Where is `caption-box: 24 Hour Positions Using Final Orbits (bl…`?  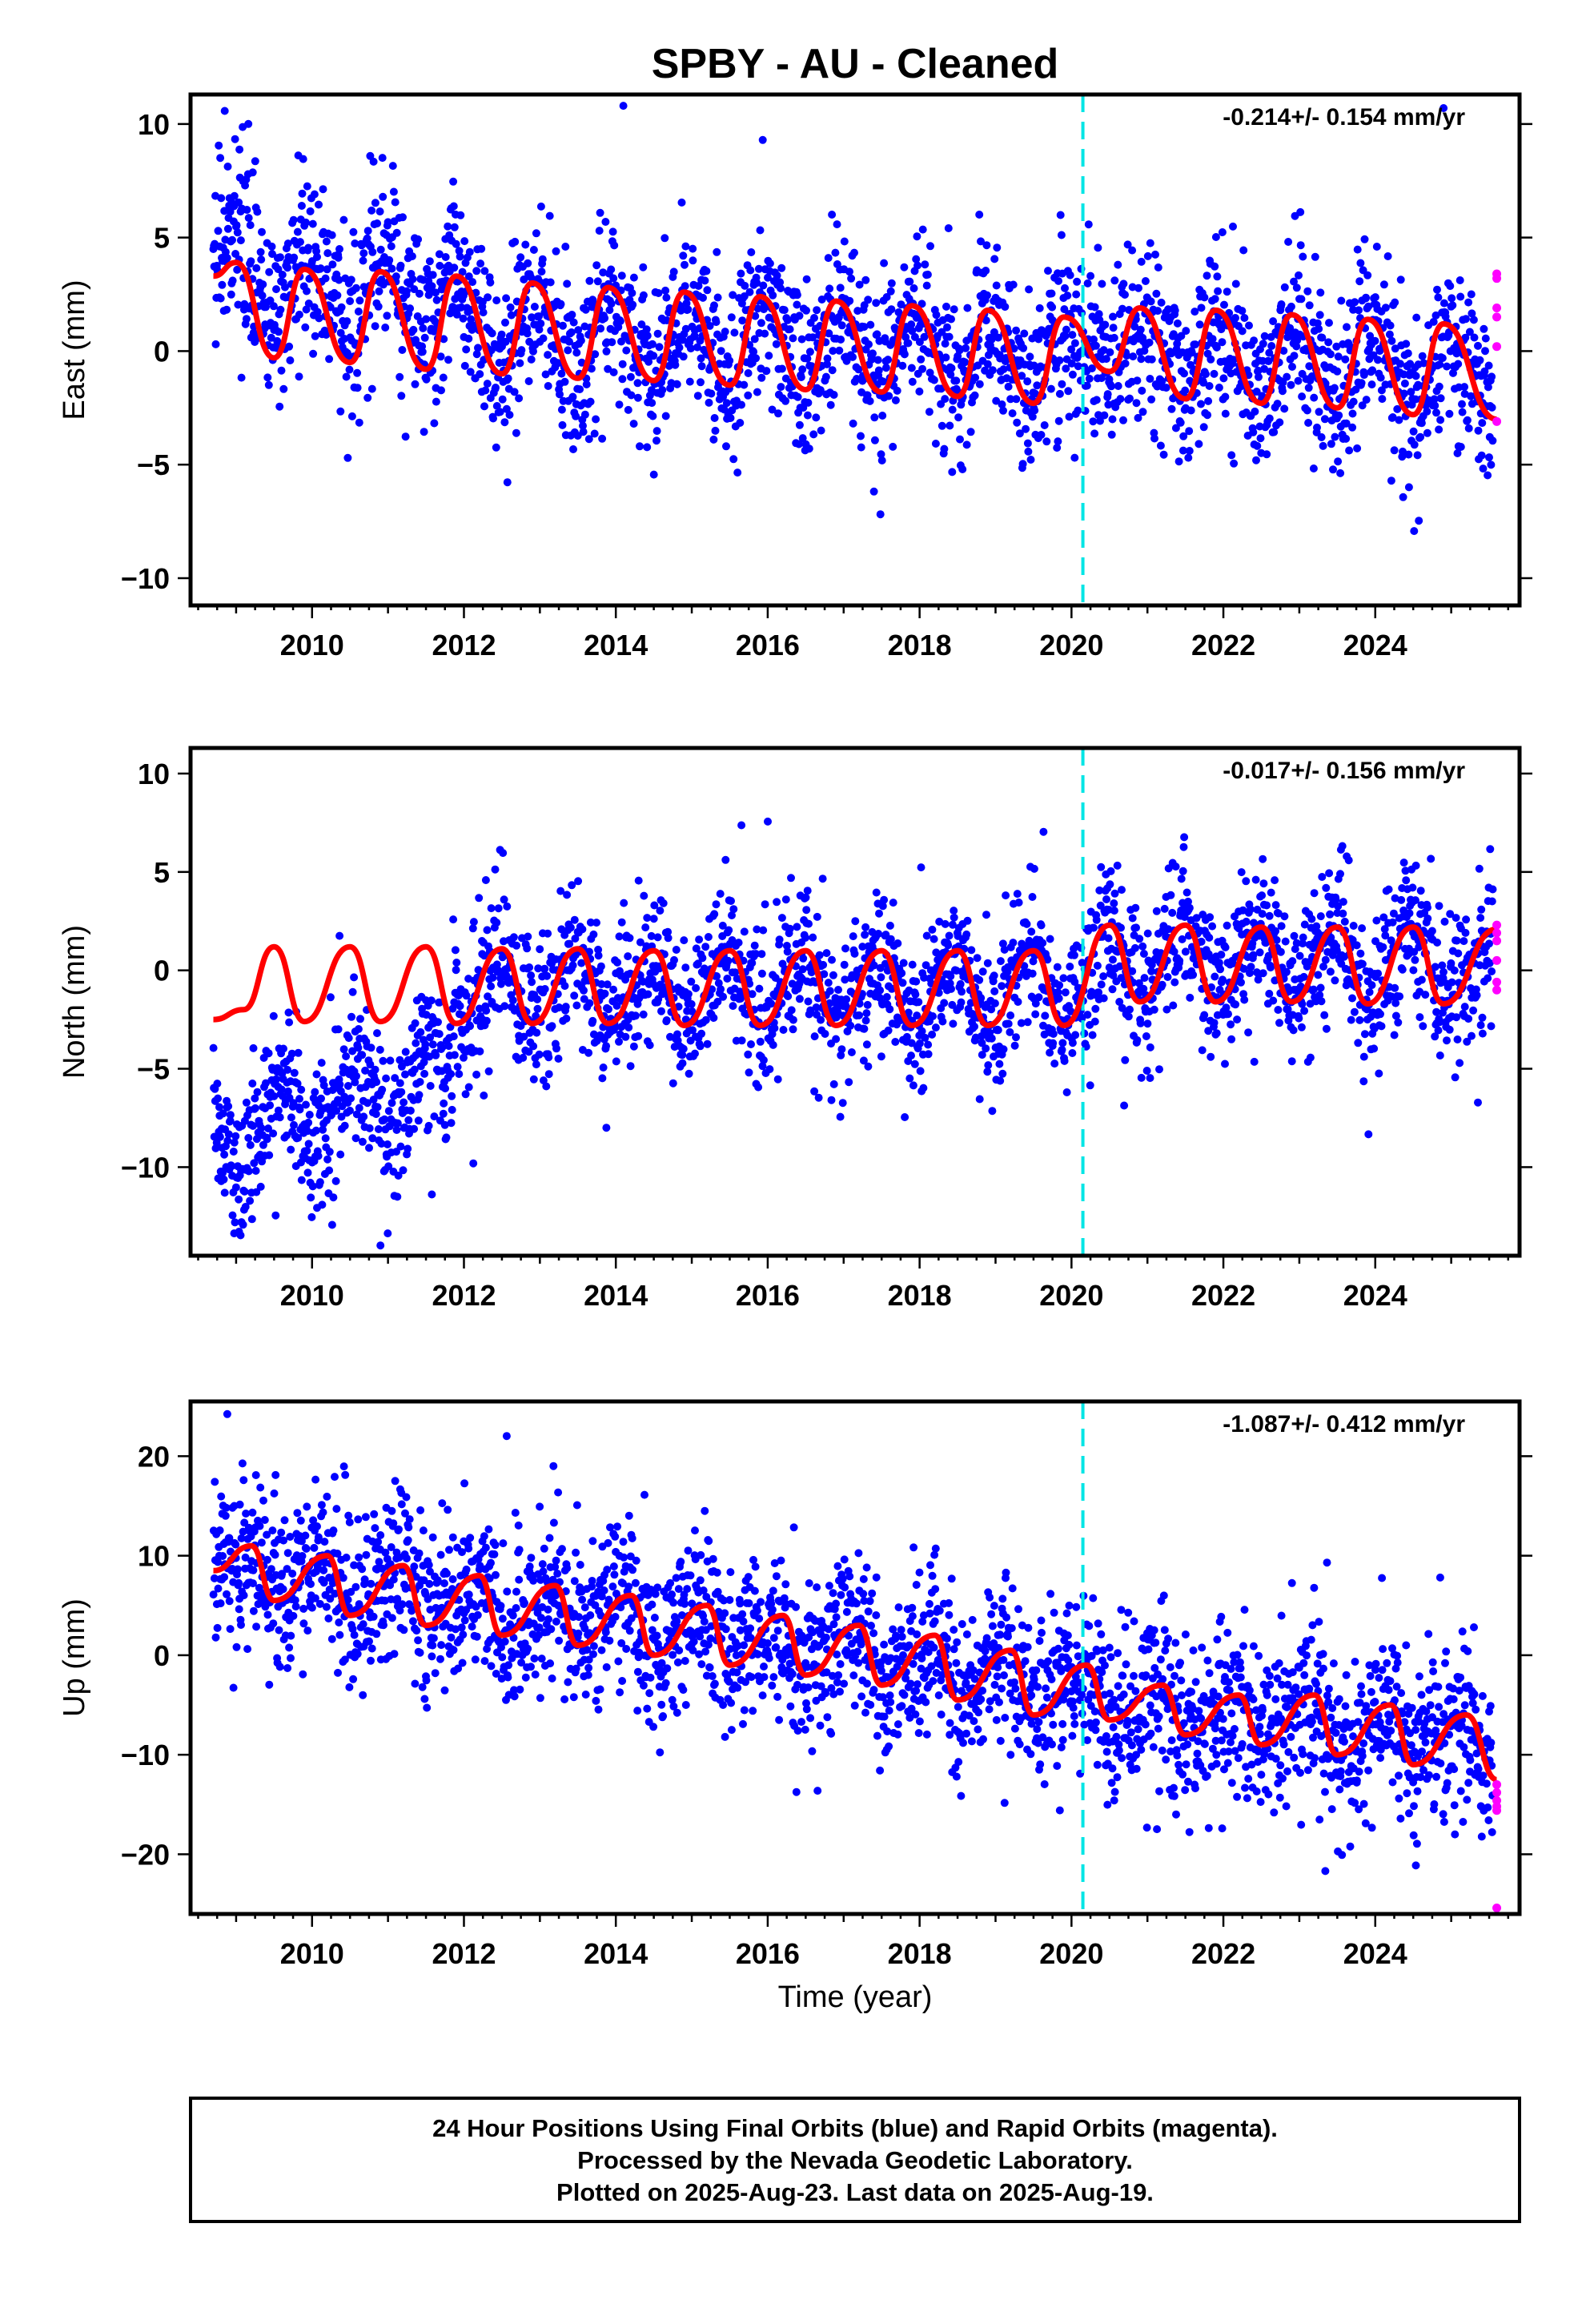 caption-box: 24 Hour Positions Using Final Orbits (bl… is located at coordinates (855, 2160).